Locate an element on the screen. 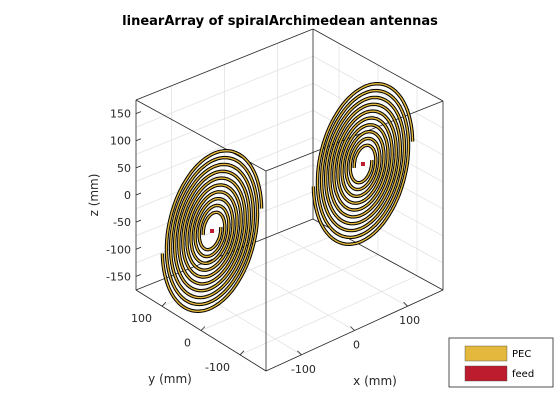  x-tick-label: 100 is located at coordinates (409, 320).